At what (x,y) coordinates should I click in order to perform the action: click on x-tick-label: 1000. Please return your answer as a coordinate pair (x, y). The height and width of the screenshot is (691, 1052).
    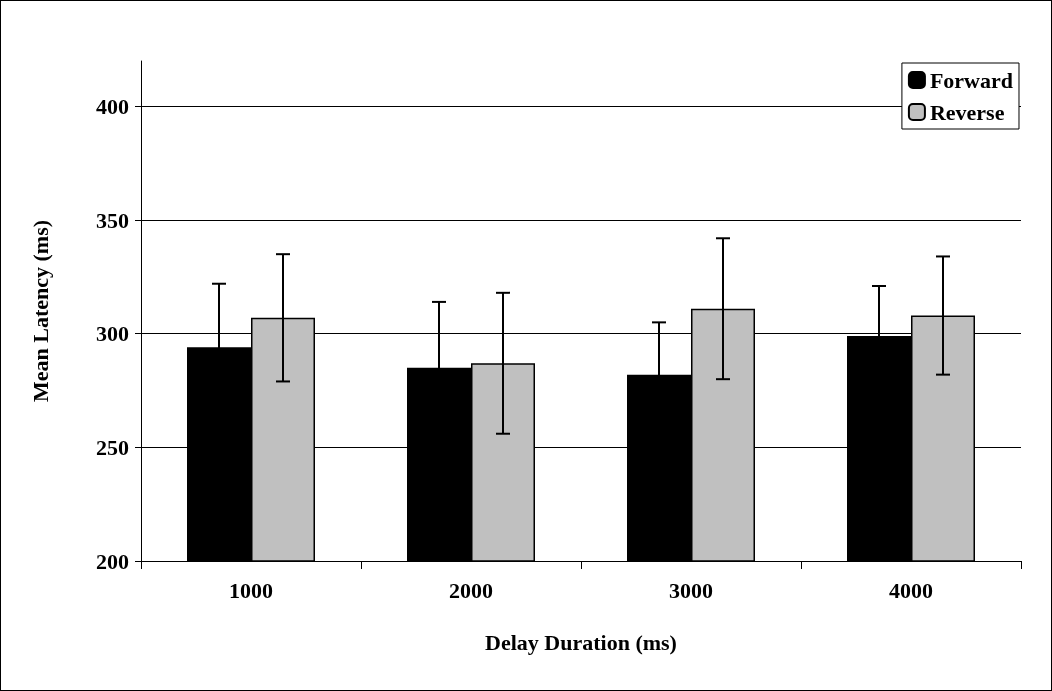
    Looking at the image, I should click on (251, 590).